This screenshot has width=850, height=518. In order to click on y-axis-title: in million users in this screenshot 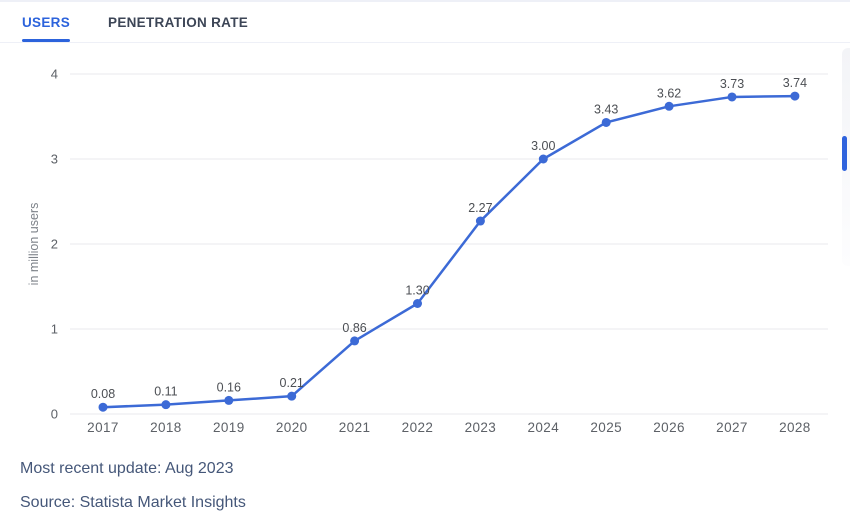, I will do `click(34, 244)`.